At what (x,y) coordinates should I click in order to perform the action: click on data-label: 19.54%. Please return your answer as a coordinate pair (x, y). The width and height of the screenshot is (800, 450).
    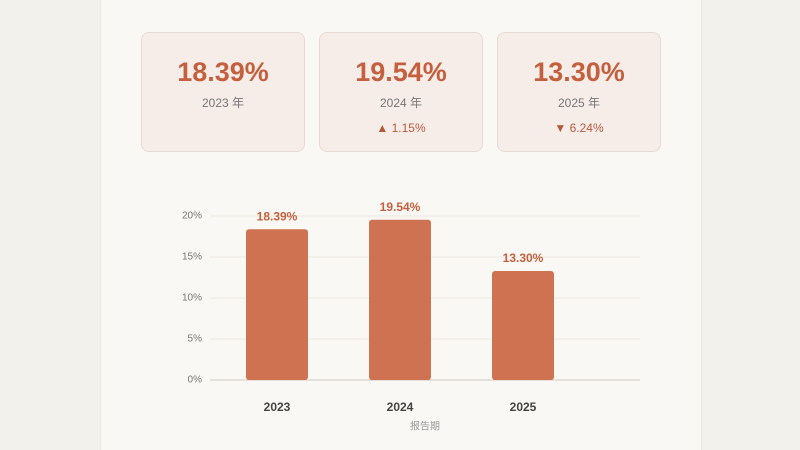
    Looking at the image, I should click on (400, 207).